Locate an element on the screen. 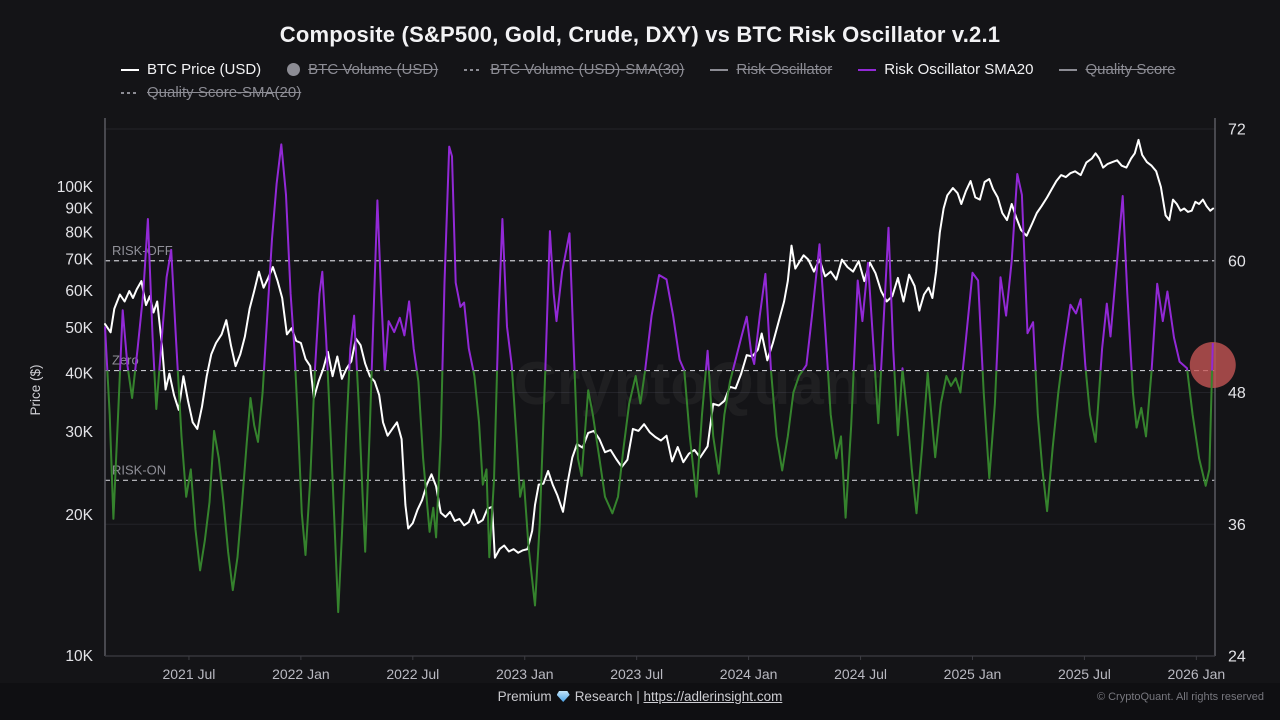  copyright-label: © CryptoQuant. All rights reserved is located at coordinates (1180, 697).